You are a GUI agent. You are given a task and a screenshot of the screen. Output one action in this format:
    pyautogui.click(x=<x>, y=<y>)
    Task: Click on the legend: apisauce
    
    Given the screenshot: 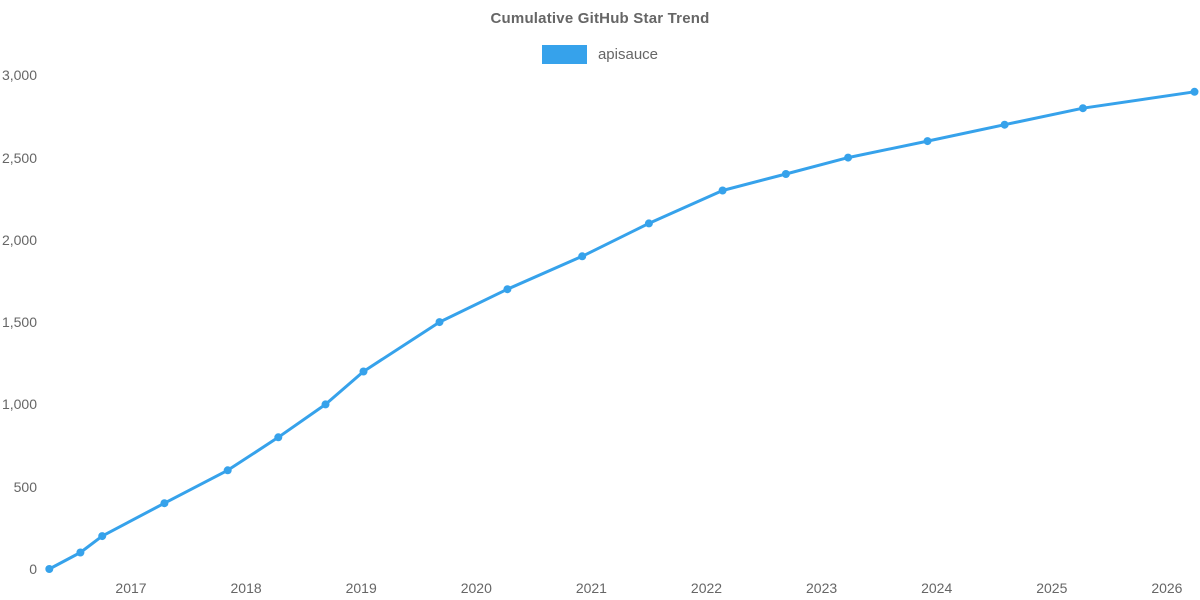 What is the action you would take?
    pyautogui.click(x=600, y=54)
    